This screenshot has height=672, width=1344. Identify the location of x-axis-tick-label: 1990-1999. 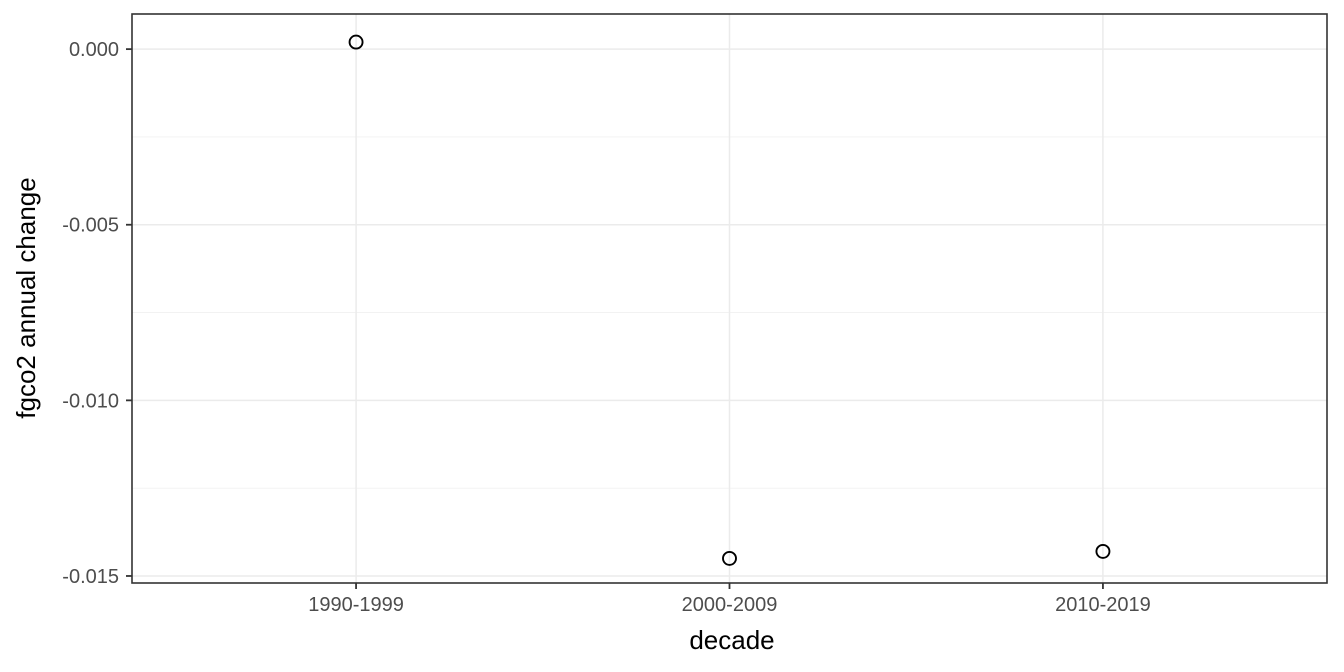
(356, 605).